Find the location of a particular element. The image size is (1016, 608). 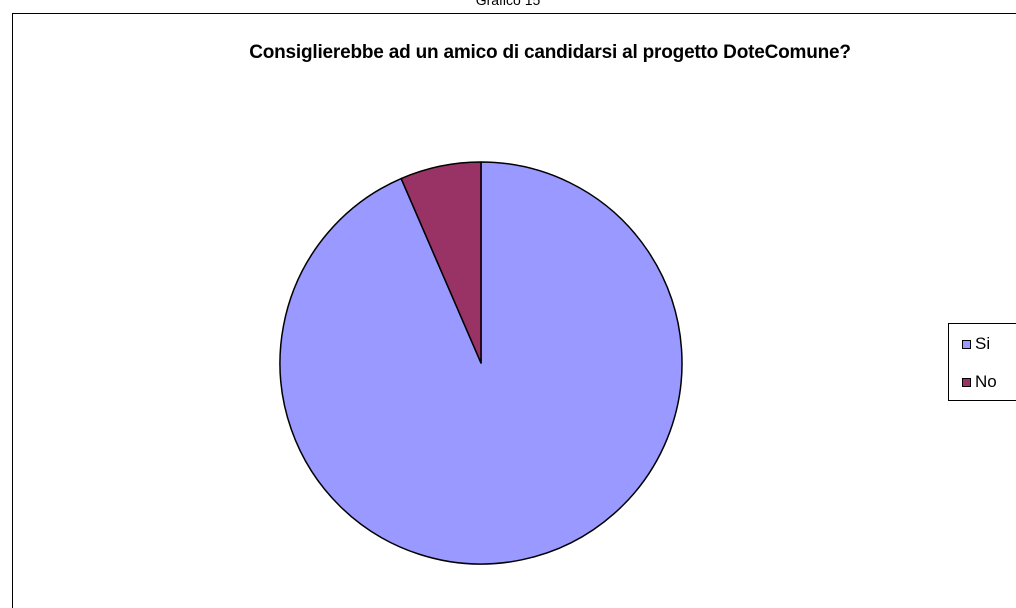

chart-legend: Si No is located at coordinates (982, 362).